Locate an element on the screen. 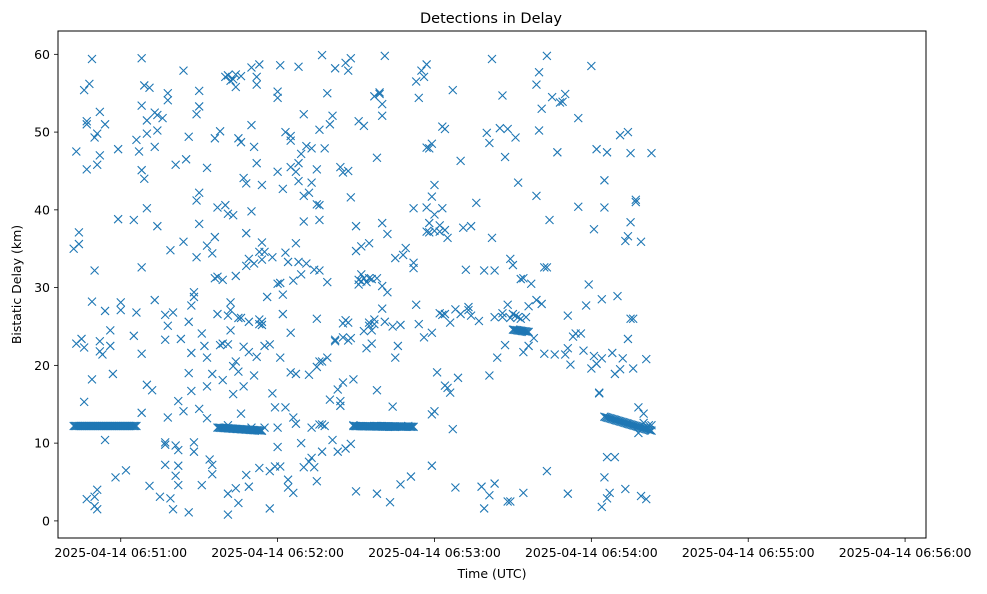 The height and width of the screenshot is (594, 987). y-tick-label: 40 is located at coordinates (42, 209).